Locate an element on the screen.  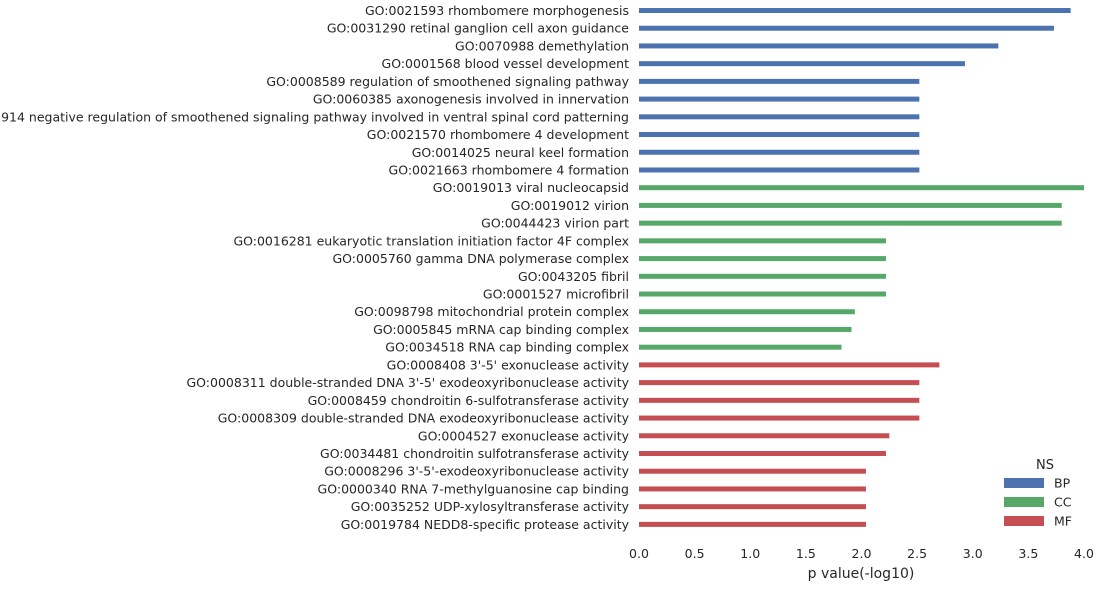
x-tick-label: 2.0 is located at coordinates (862, 553).